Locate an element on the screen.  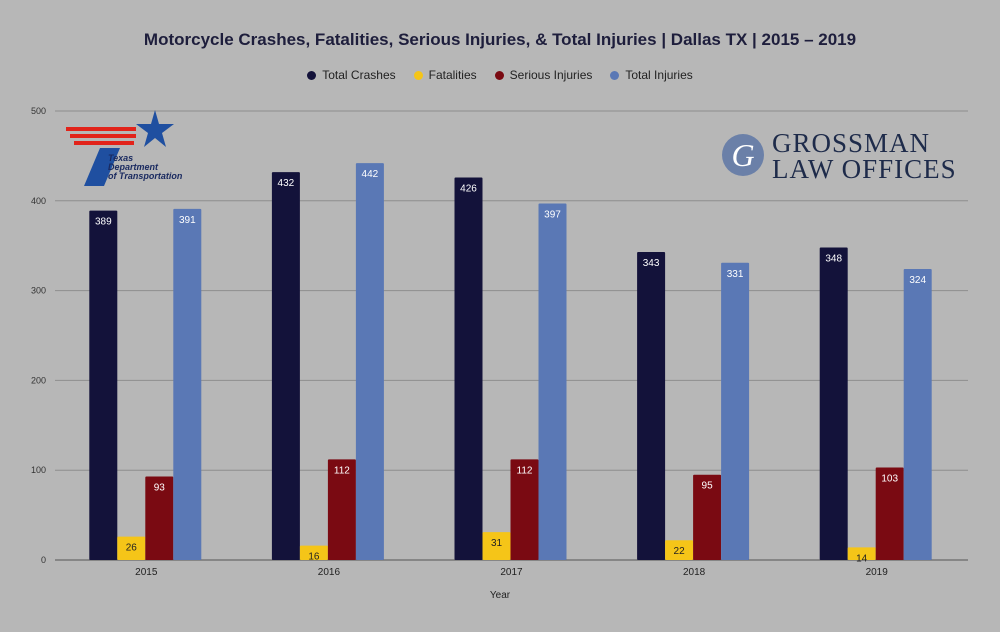
bar-value-label: 14 is located at coordinates (862, 558).